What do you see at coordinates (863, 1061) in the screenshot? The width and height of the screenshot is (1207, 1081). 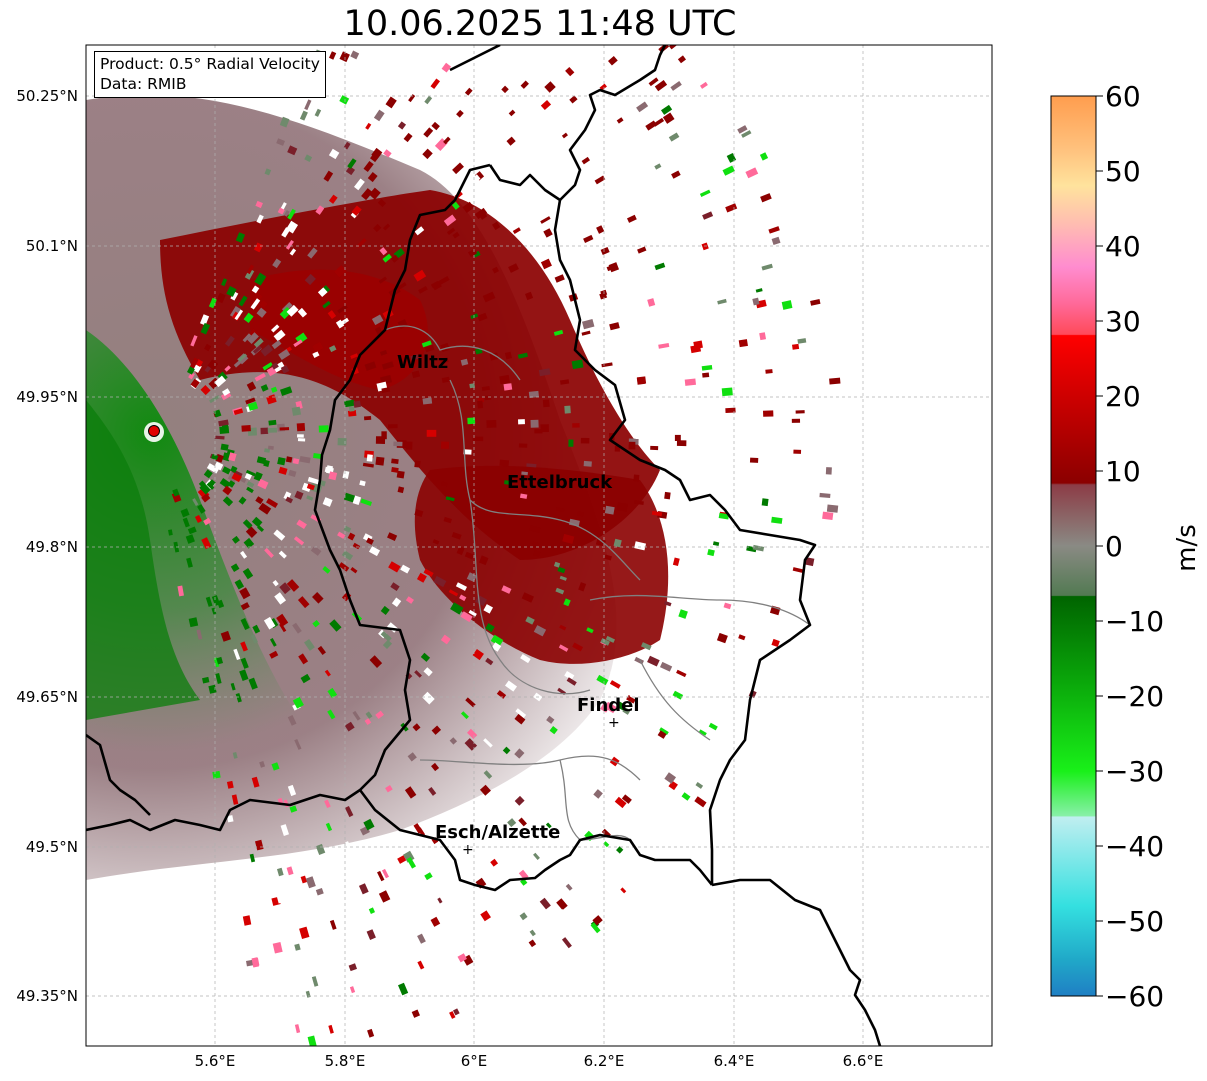 I see `lon-tick: 6.6°E` at bounding box center [863, 1061].